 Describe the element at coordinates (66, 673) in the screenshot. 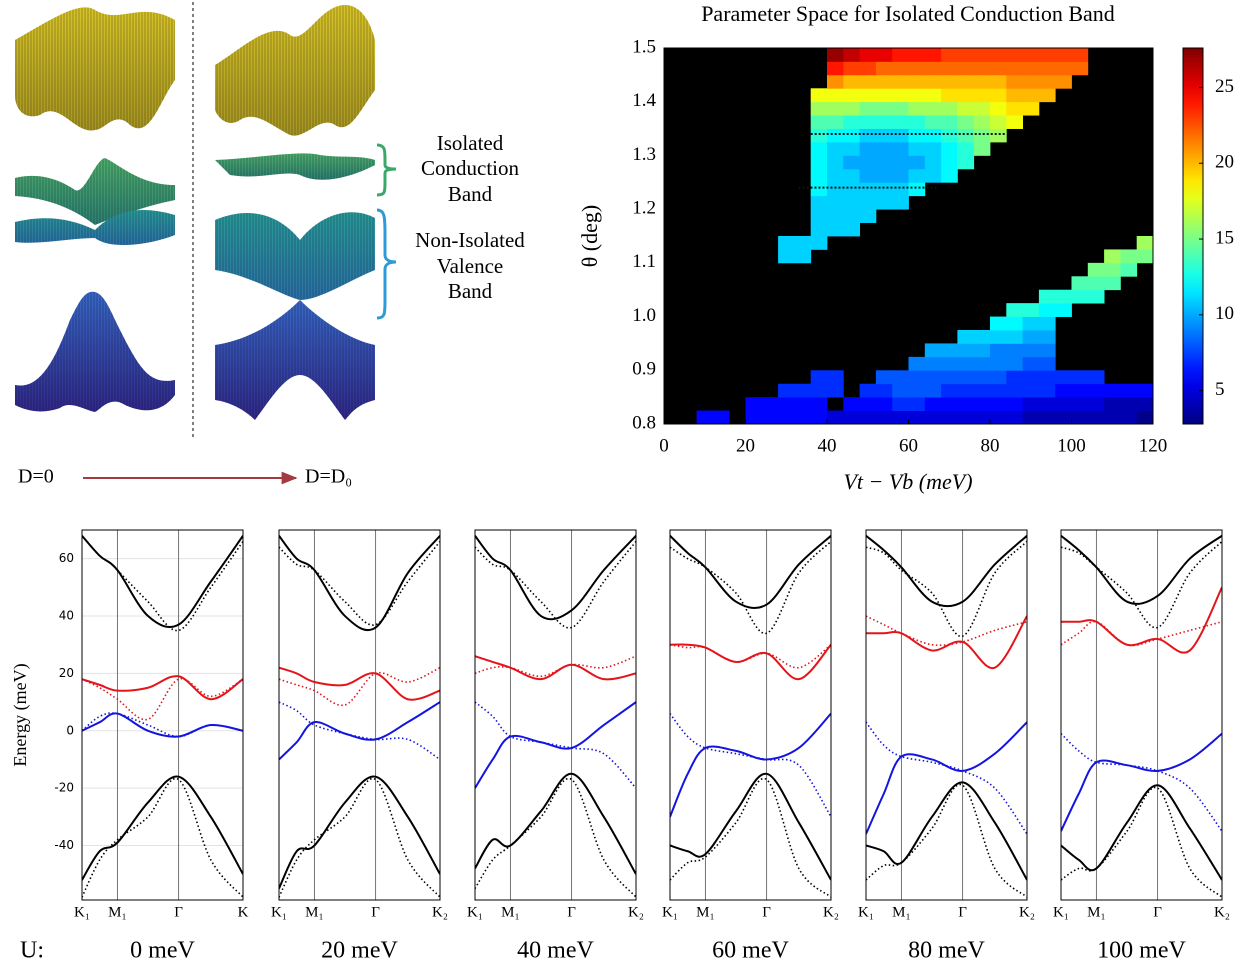

I see `y-tick-label: 20` at that location.